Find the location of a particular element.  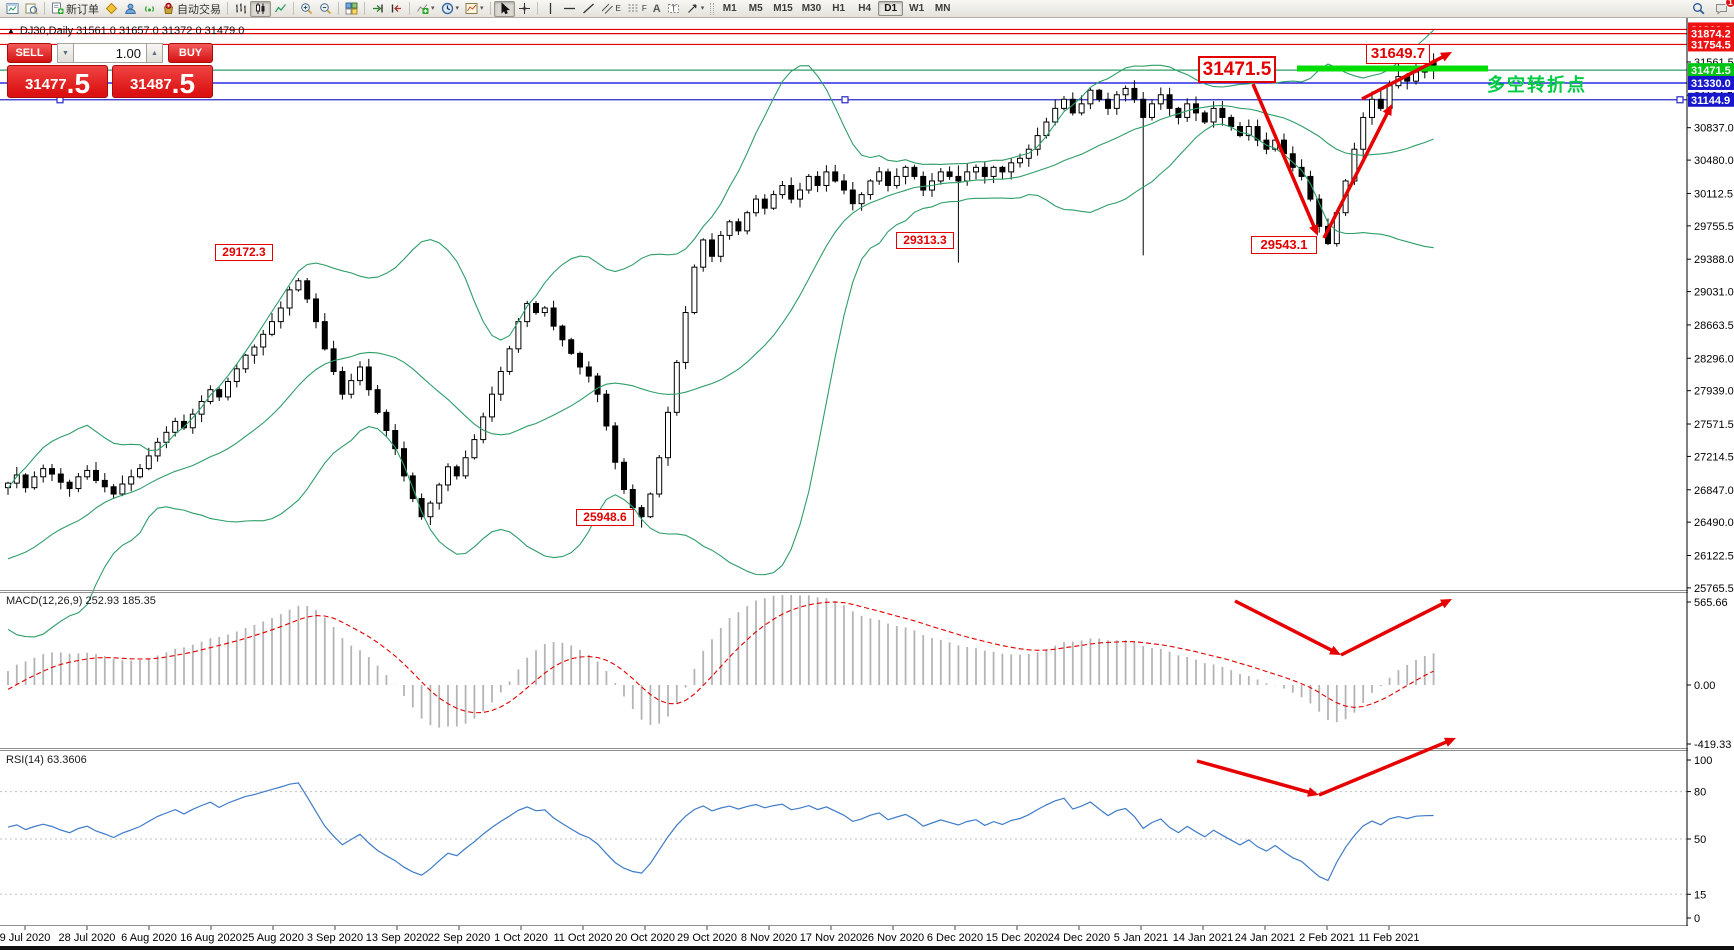

crosshair-tool-button is located at coordinates (524, 9).